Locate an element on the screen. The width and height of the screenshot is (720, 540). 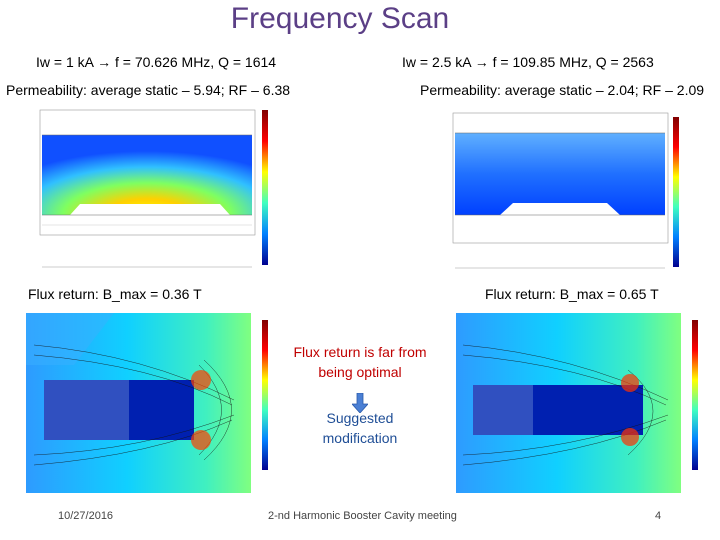
footer-meeting: 2-nd Harmonic Booster Cavity meeting is located at coordinates (362, 516).